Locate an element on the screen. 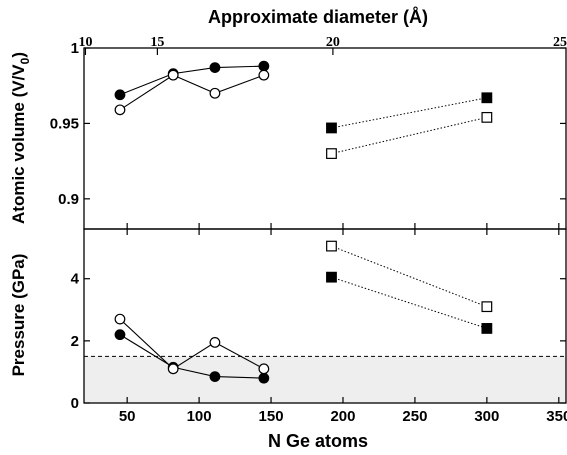  y-tick-label-1-2: 4 is located at coordinates (75, 279).